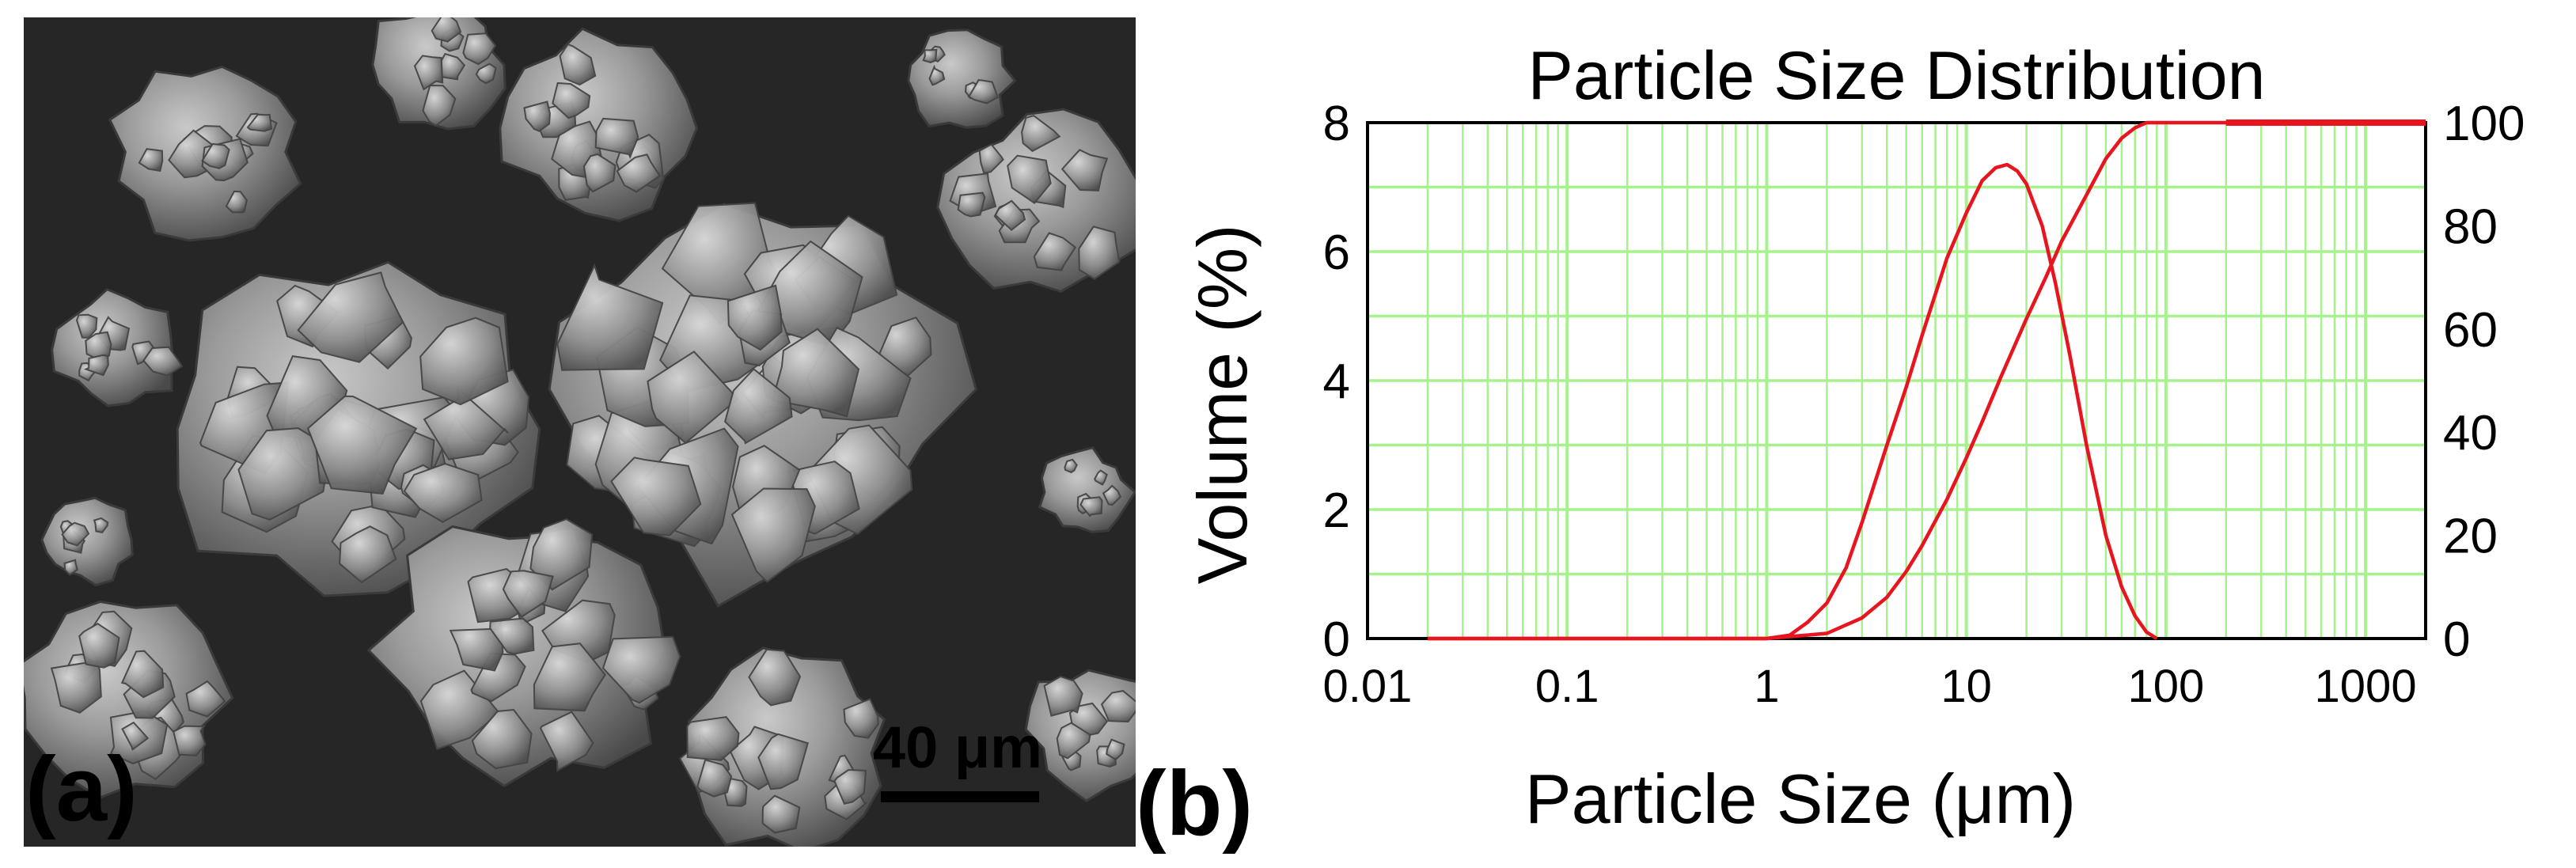  Describe the element at coordinates (1896, 76) in the screenshot. I see `chart-title: Particle Size Distribution` at that location.